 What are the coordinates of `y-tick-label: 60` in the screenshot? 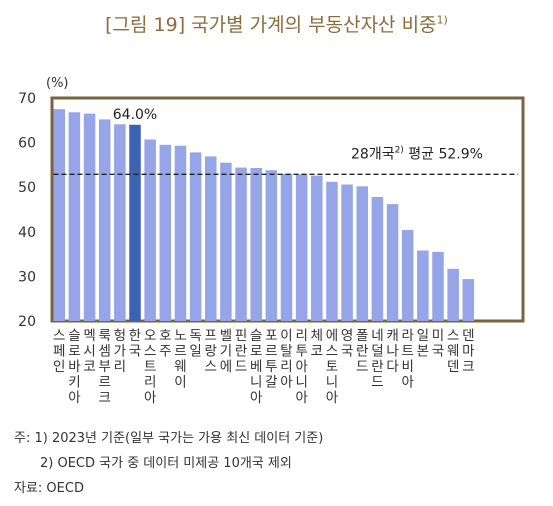 It's located at (27, 144).